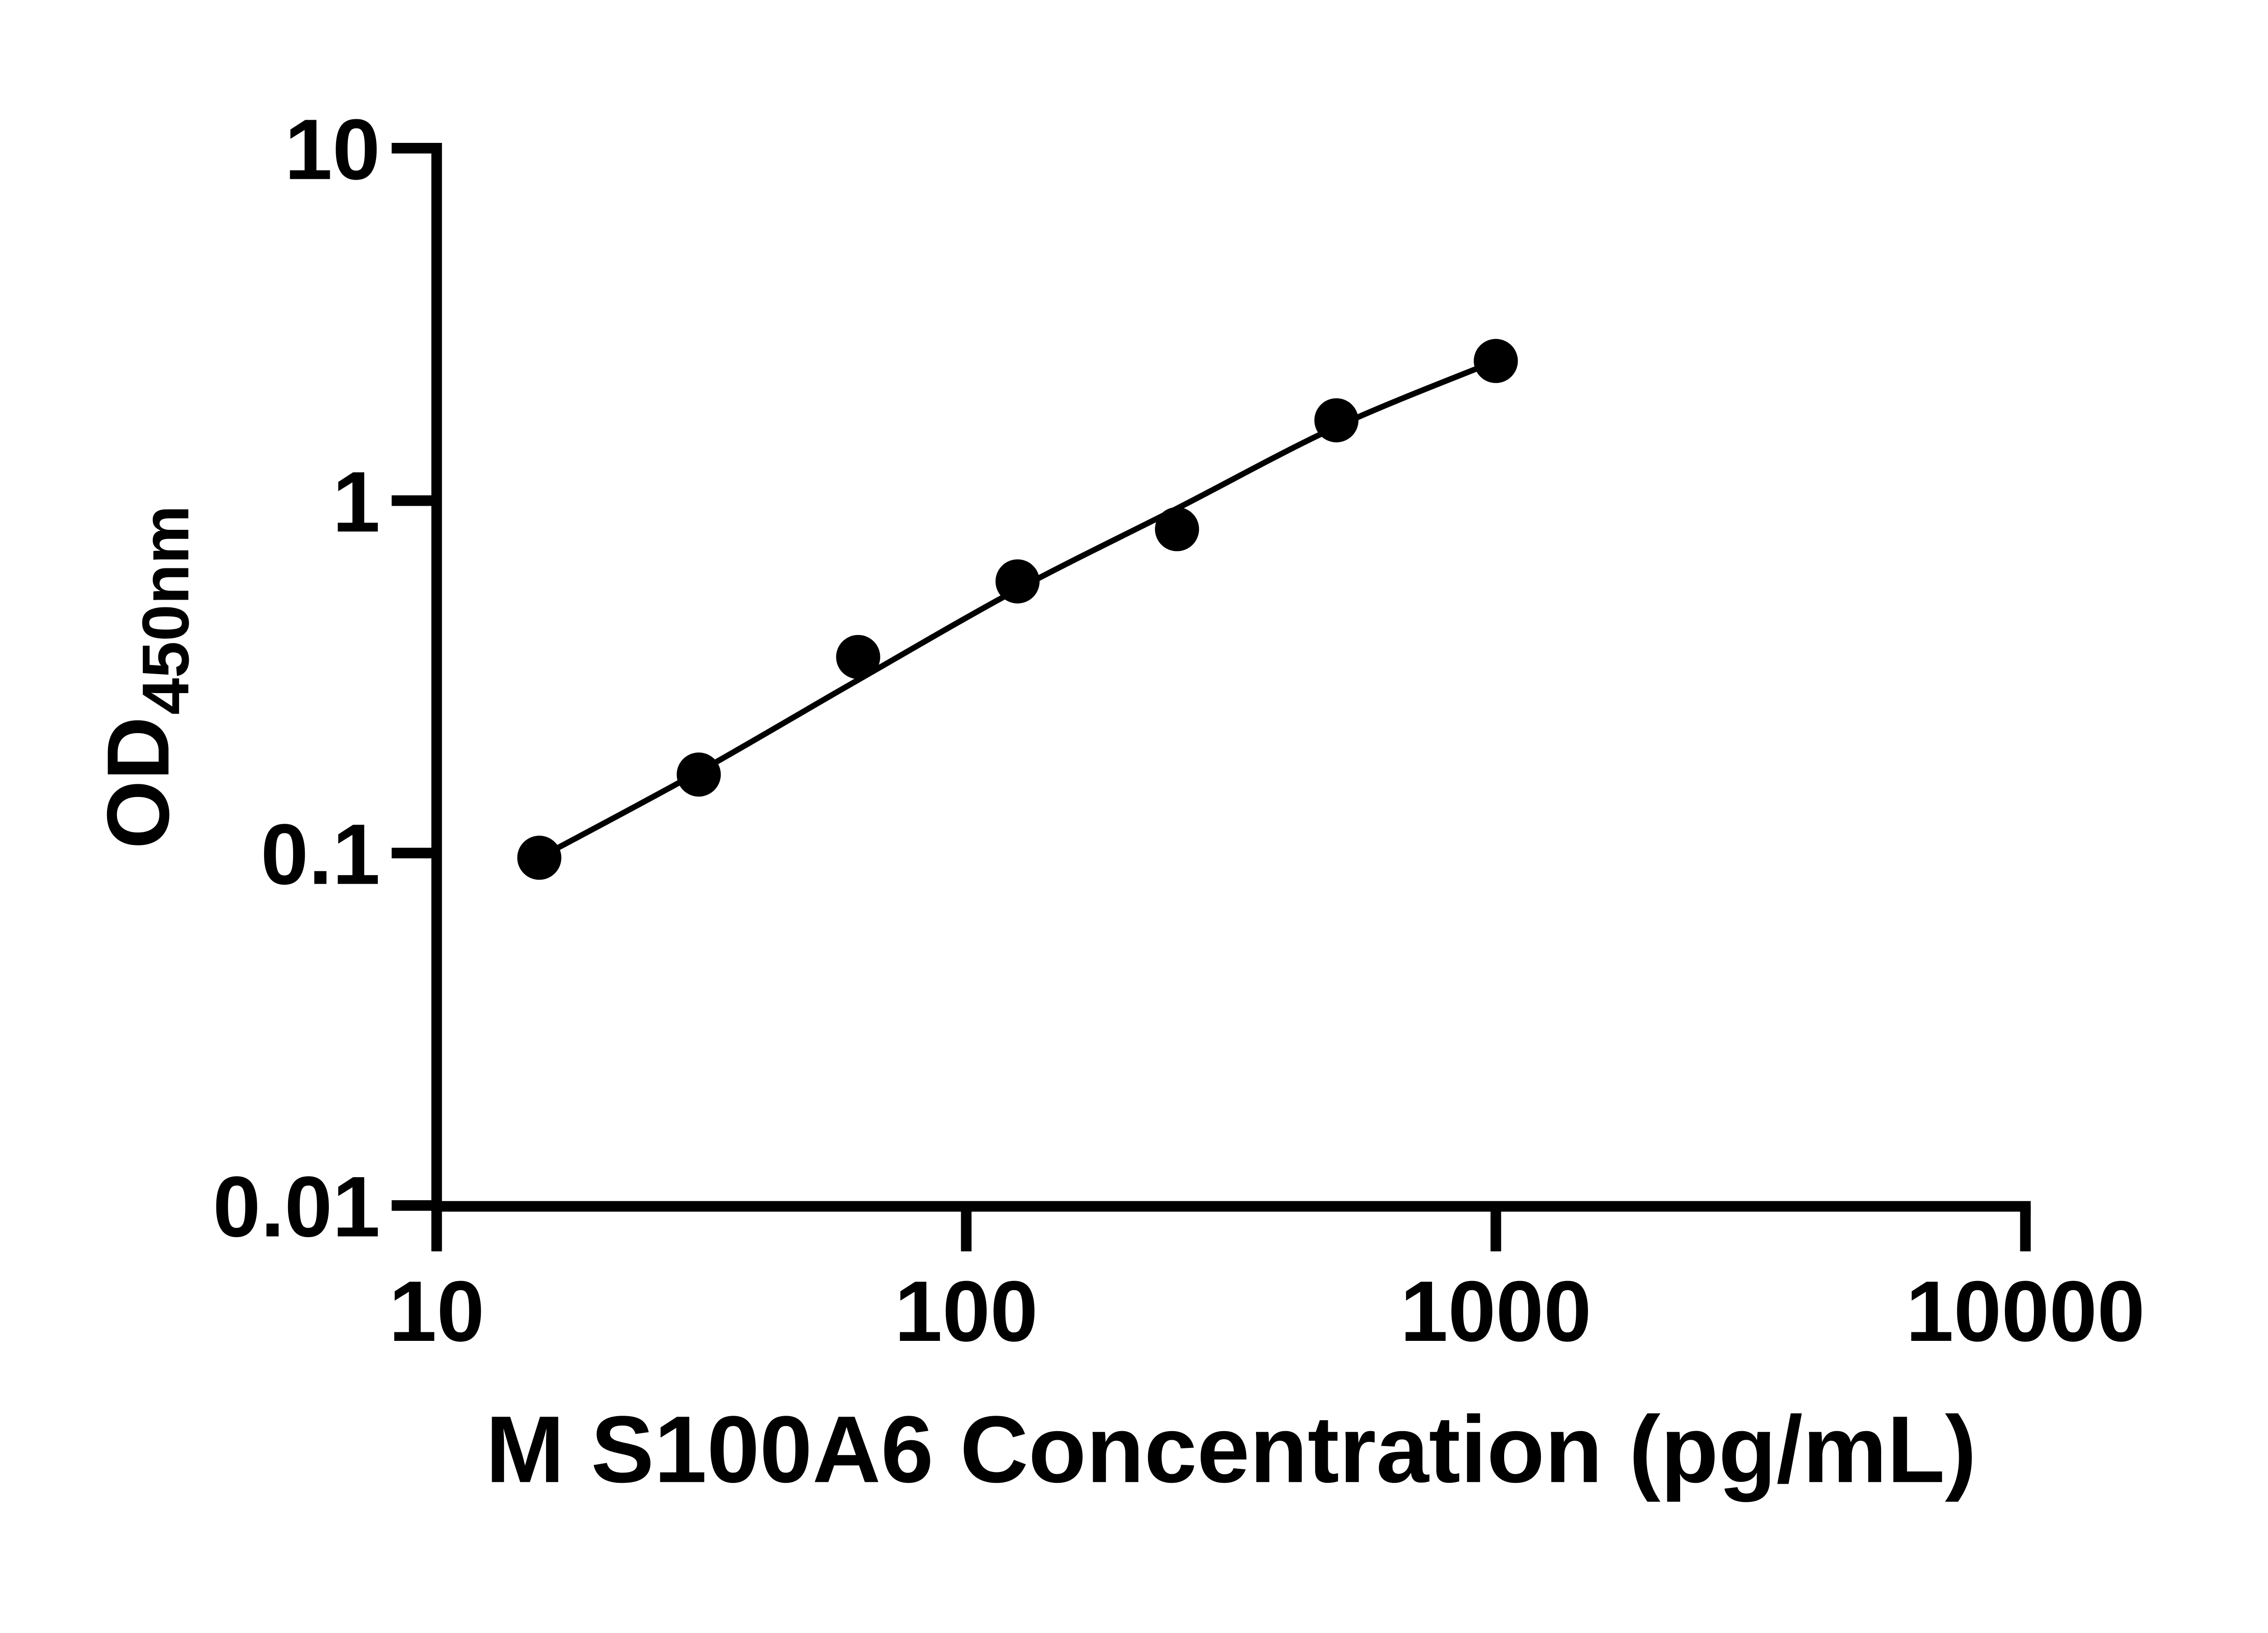 The height and width of the screenshot is (1633, 2268). I want to click on data-points, so click(1018, 609).